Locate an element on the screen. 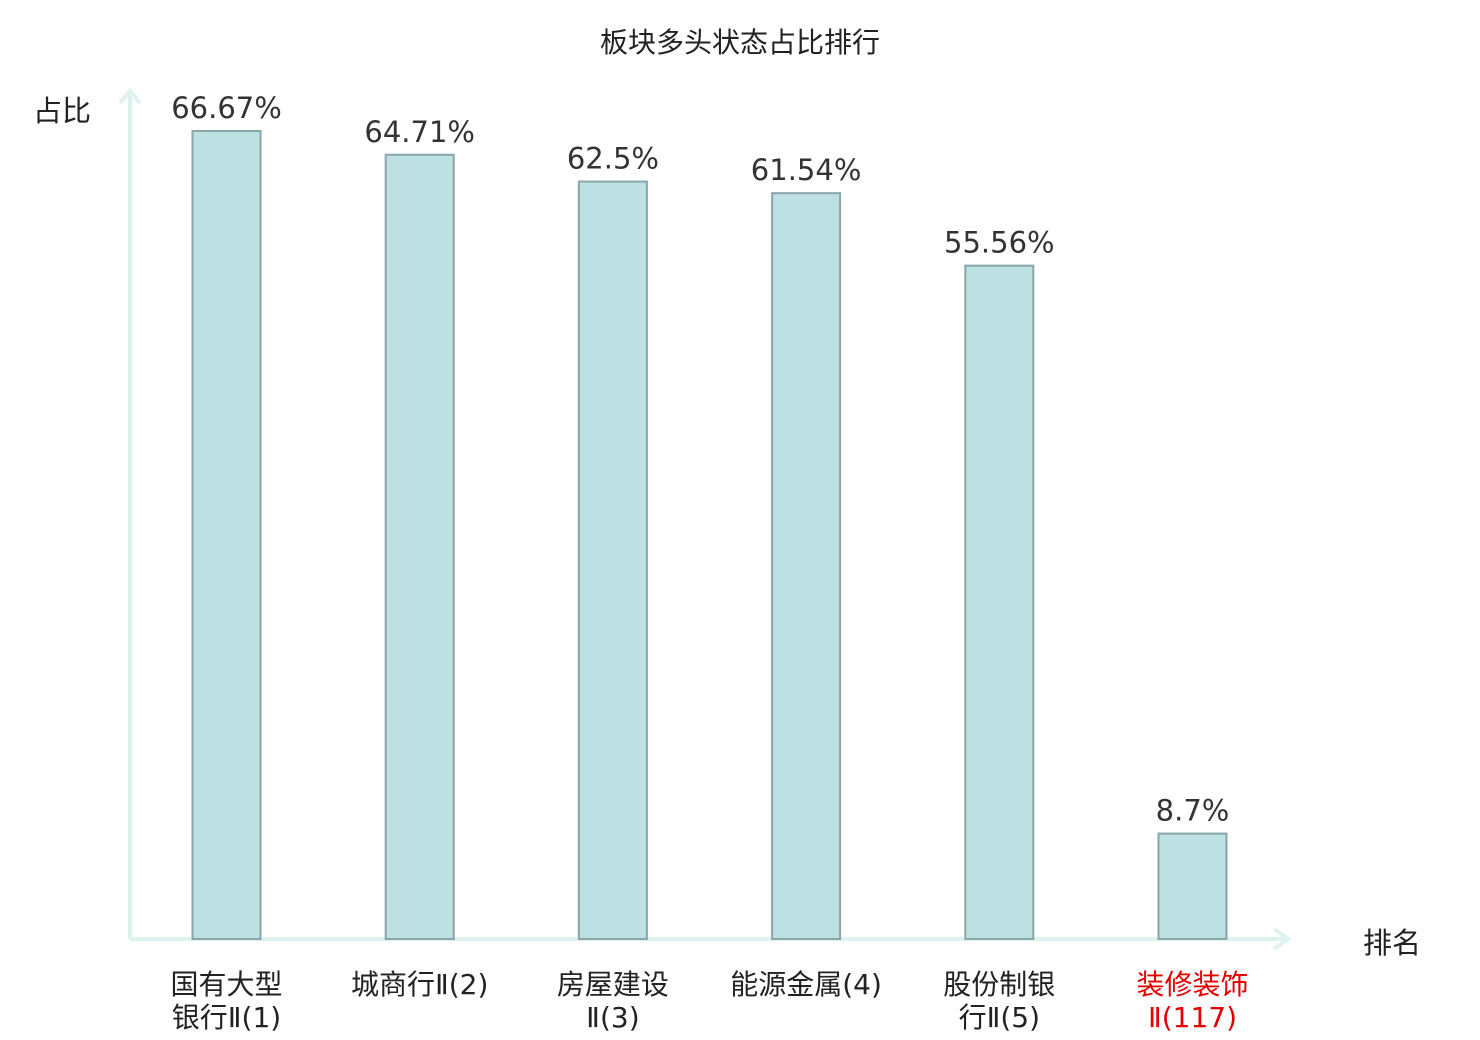 The width and height of the screenshot is (1480, 1040). x-axis is located at coordinates (711, 939).